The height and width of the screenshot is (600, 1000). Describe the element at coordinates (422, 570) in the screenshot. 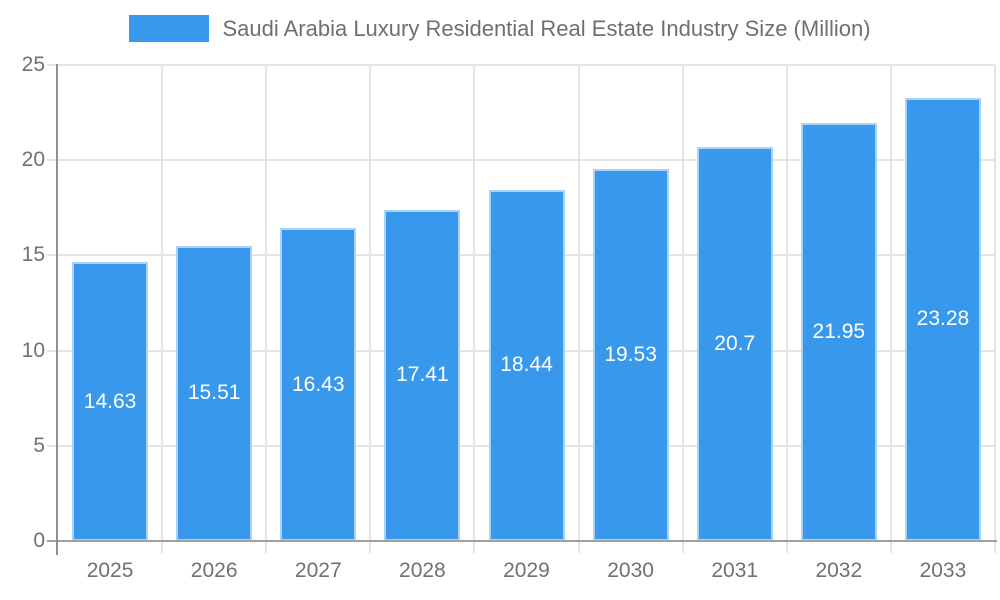

I see `x-tick-label: 2028` at that location.